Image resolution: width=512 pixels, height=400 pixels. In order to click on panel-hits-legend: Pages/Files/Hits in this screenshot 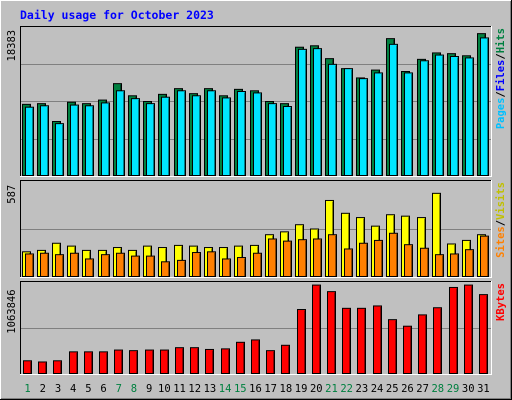, I will do `click(501, 78)`.